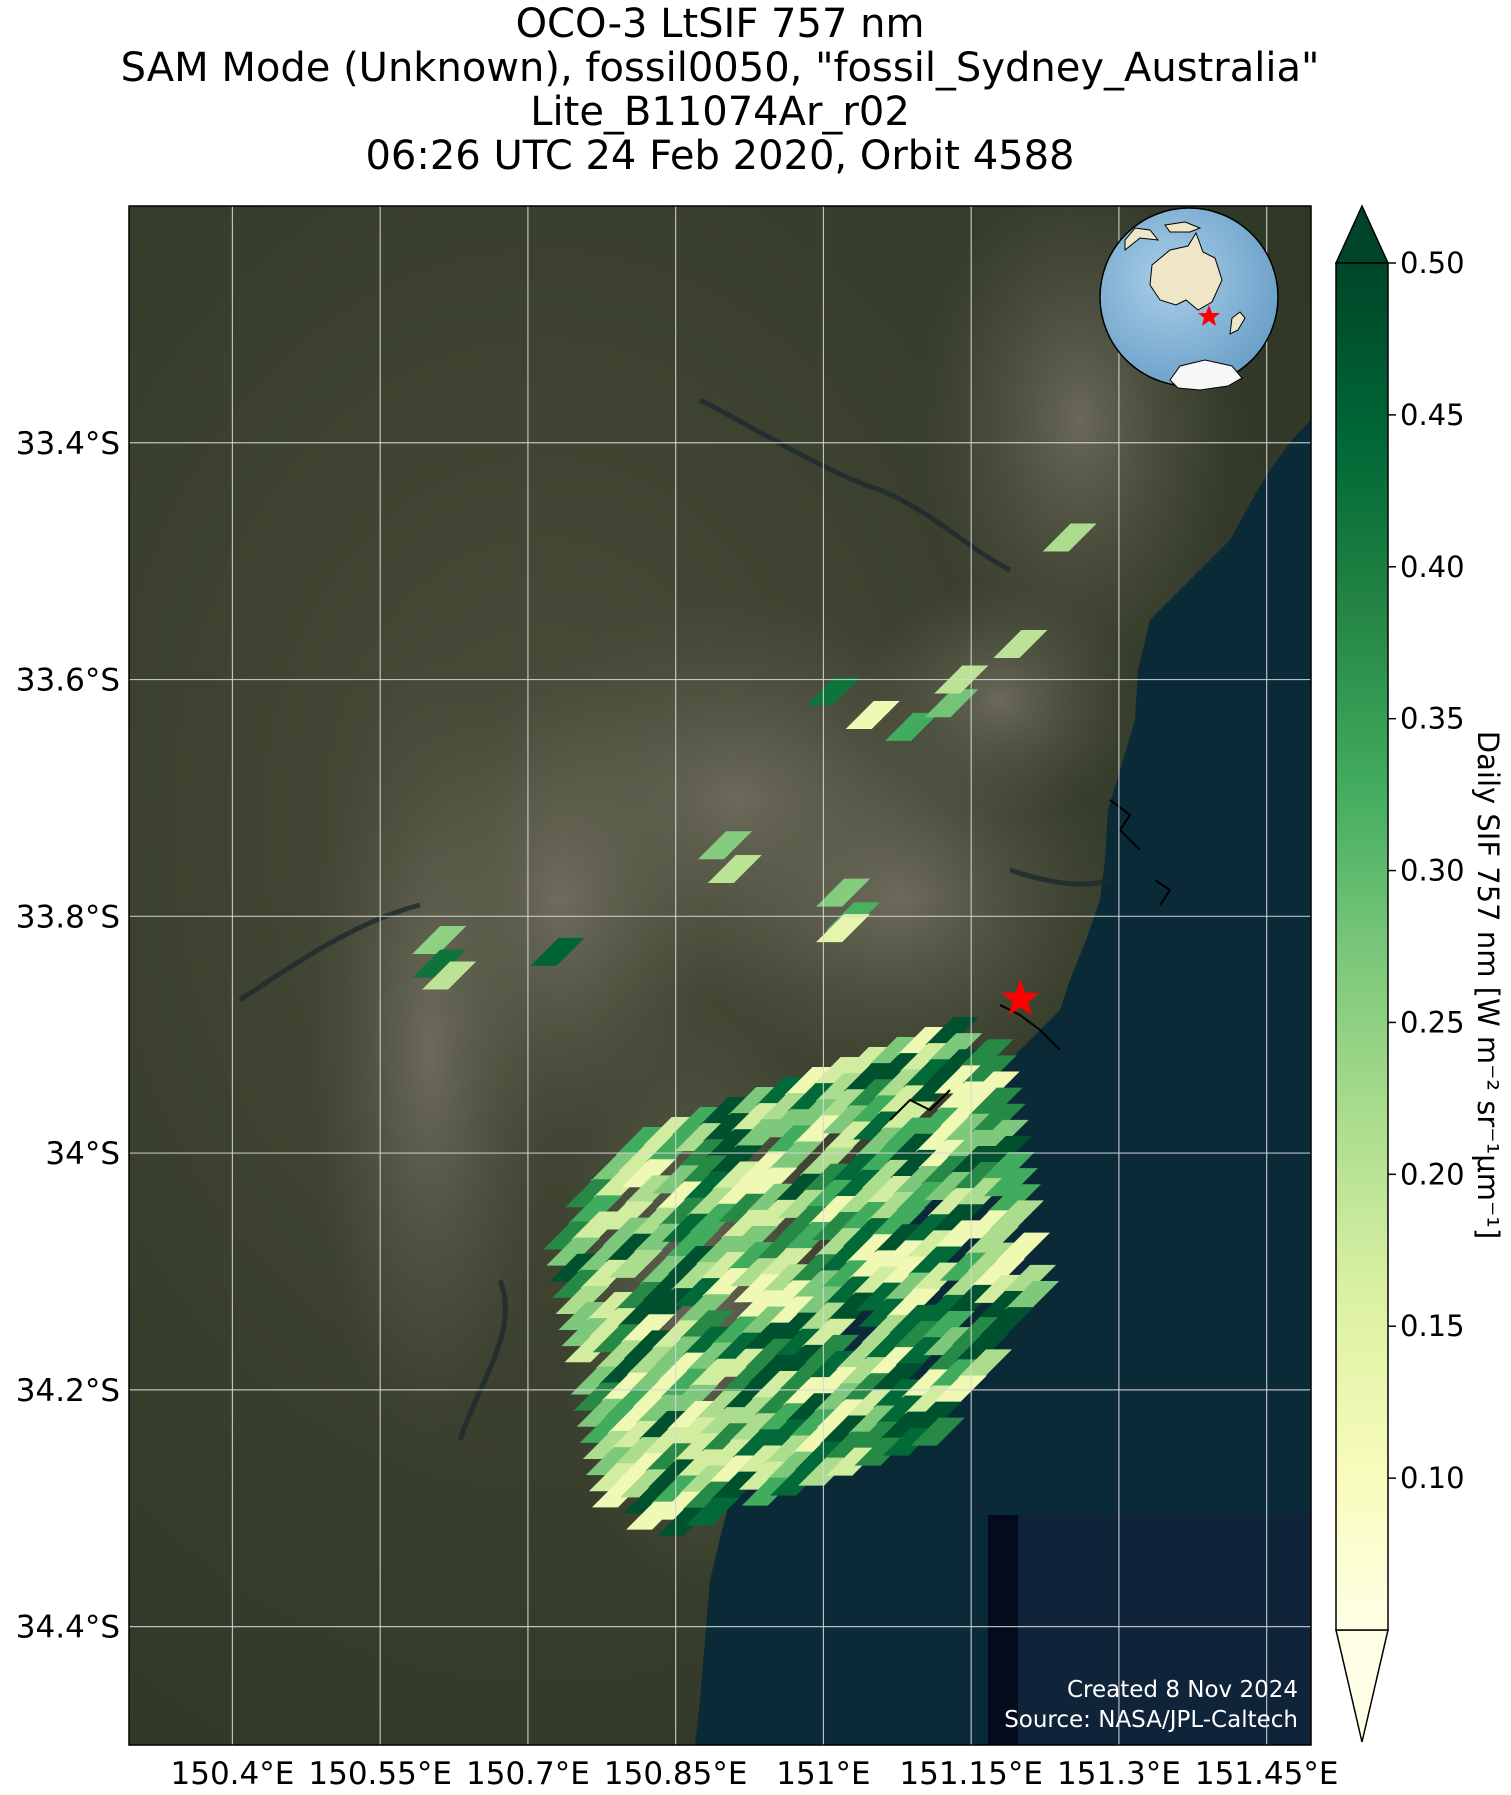 Image resolution: width=1511 pixels, height=1795 pixels. Describe the element at coordinates (68, 917) in the screenshot. I see `lat-tick-label: 33.8°S` at that location.